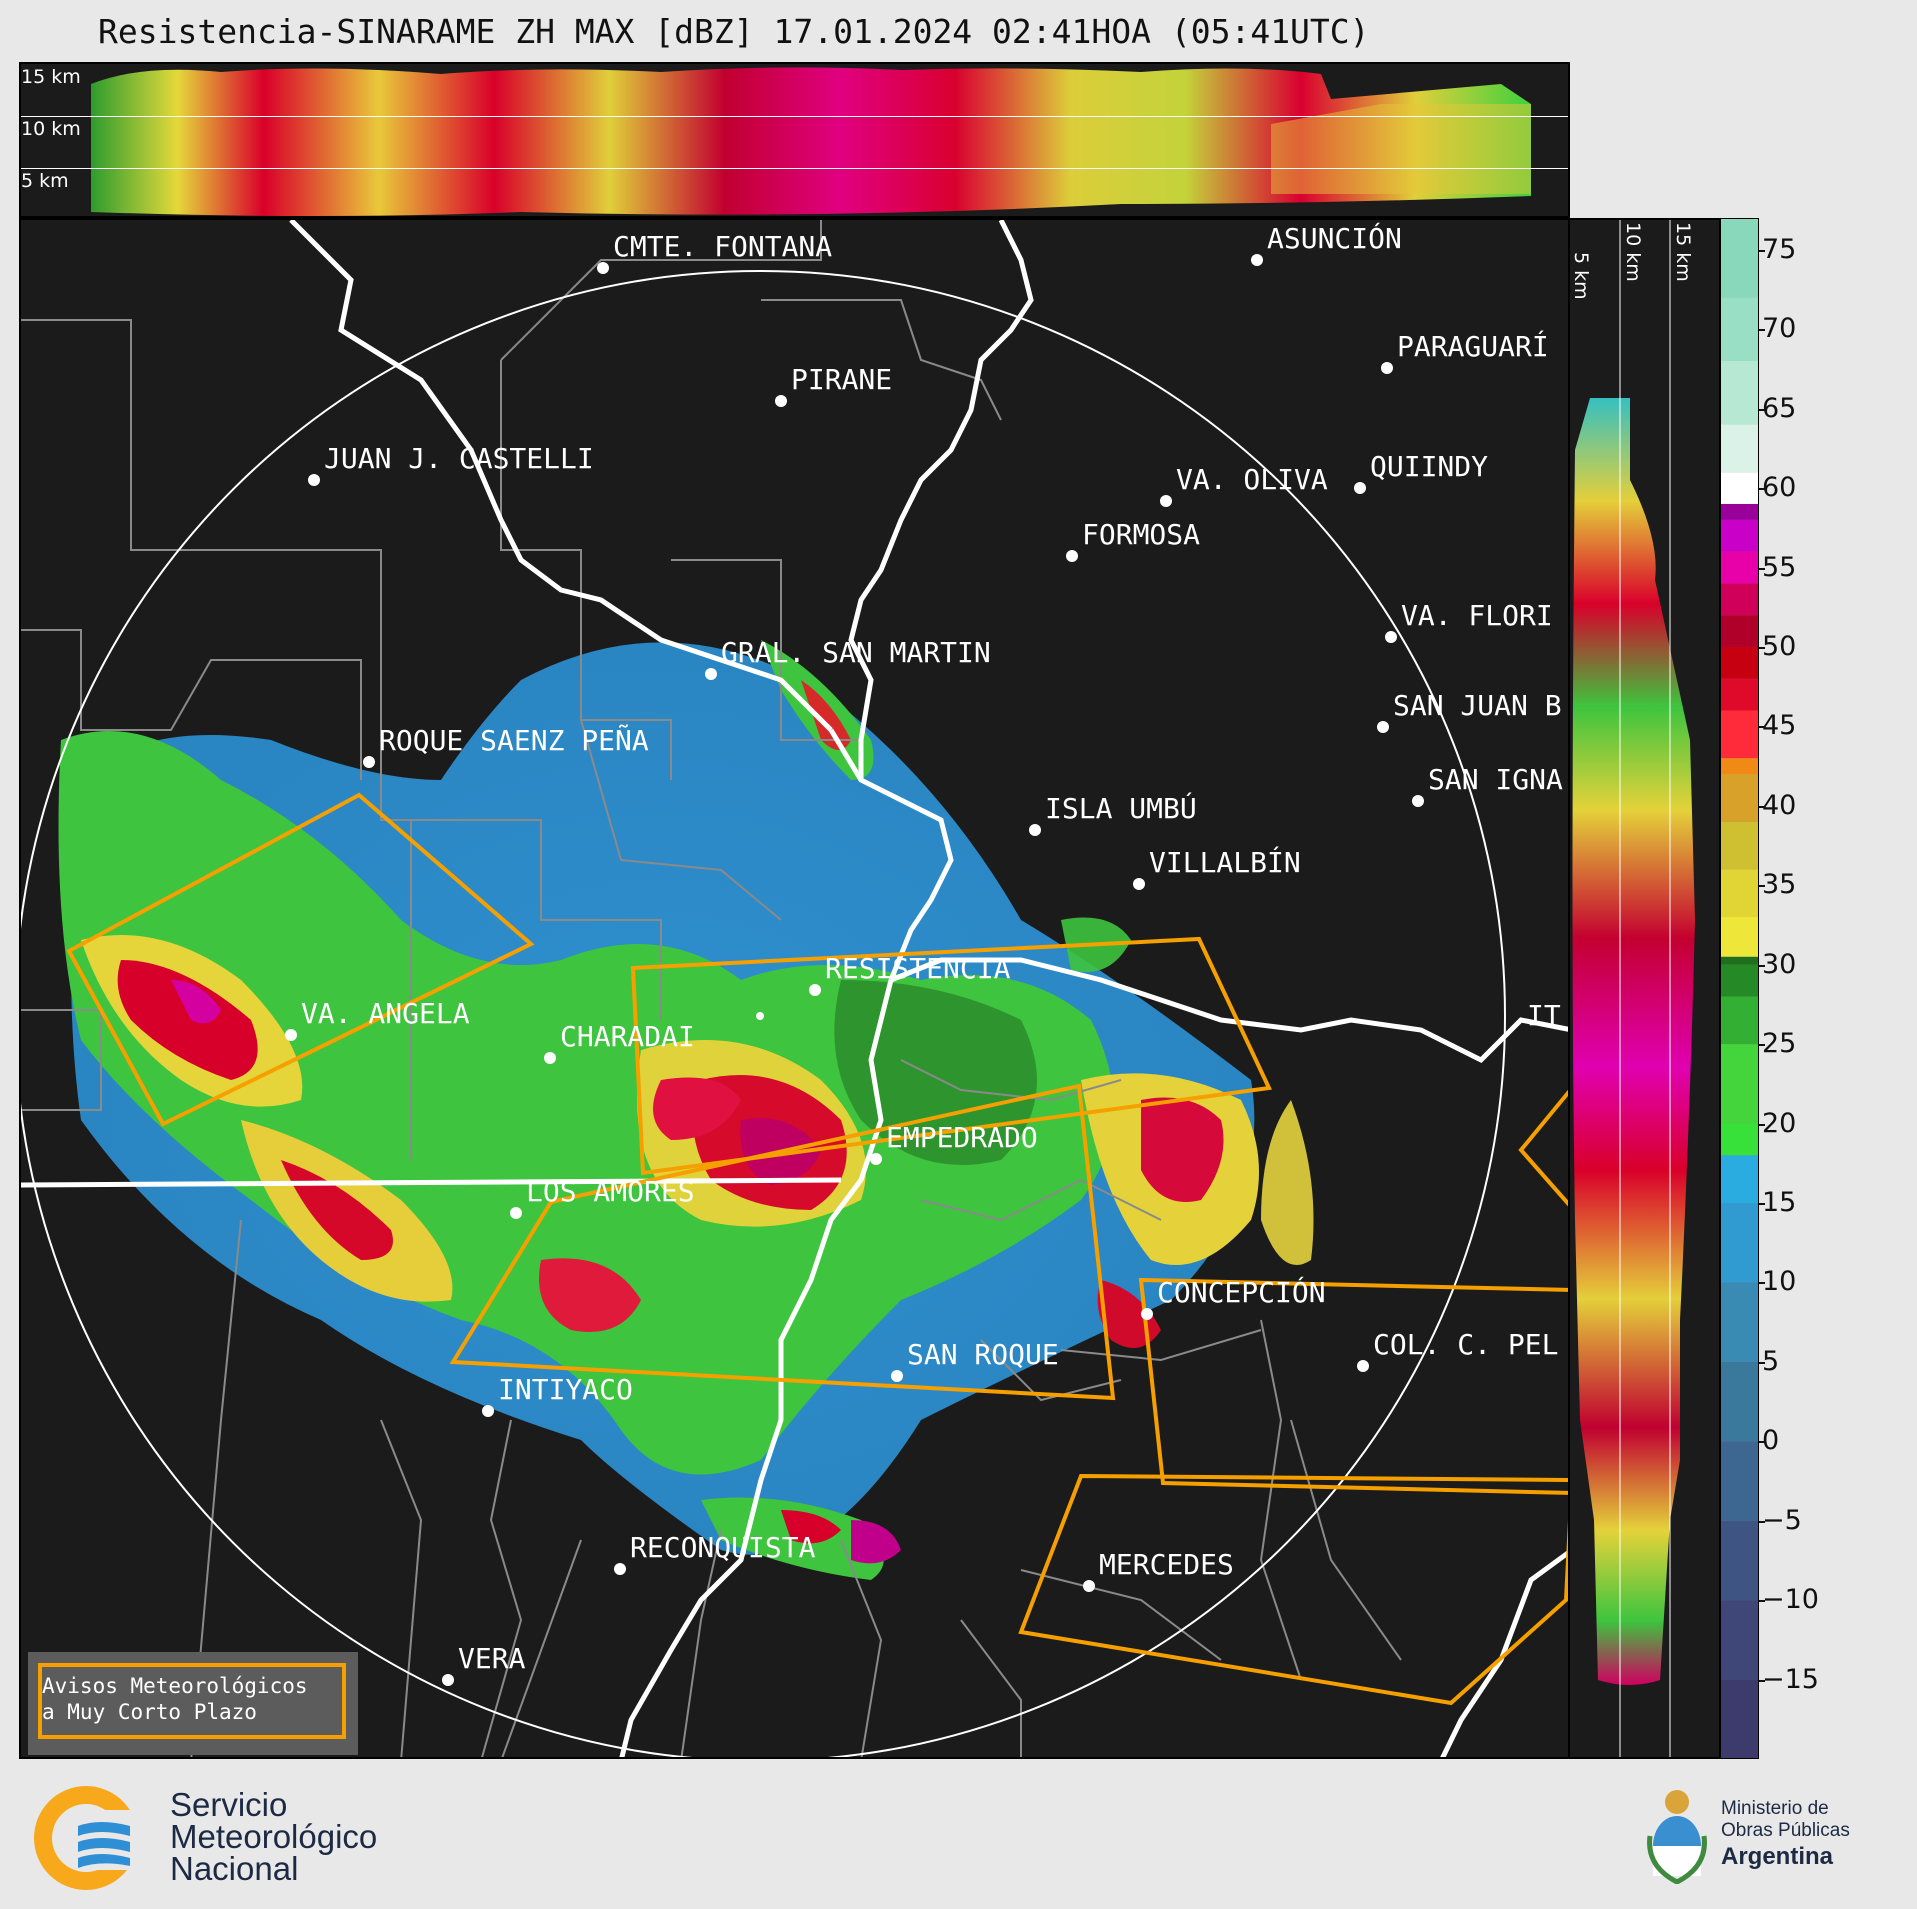 The width and height of the screenshot is (1917, 1909). What do you see at coordinates (1779, 726) in the screenshot?
I see `colorbar-tick-label: 45` at bounding box center [1779, 726].